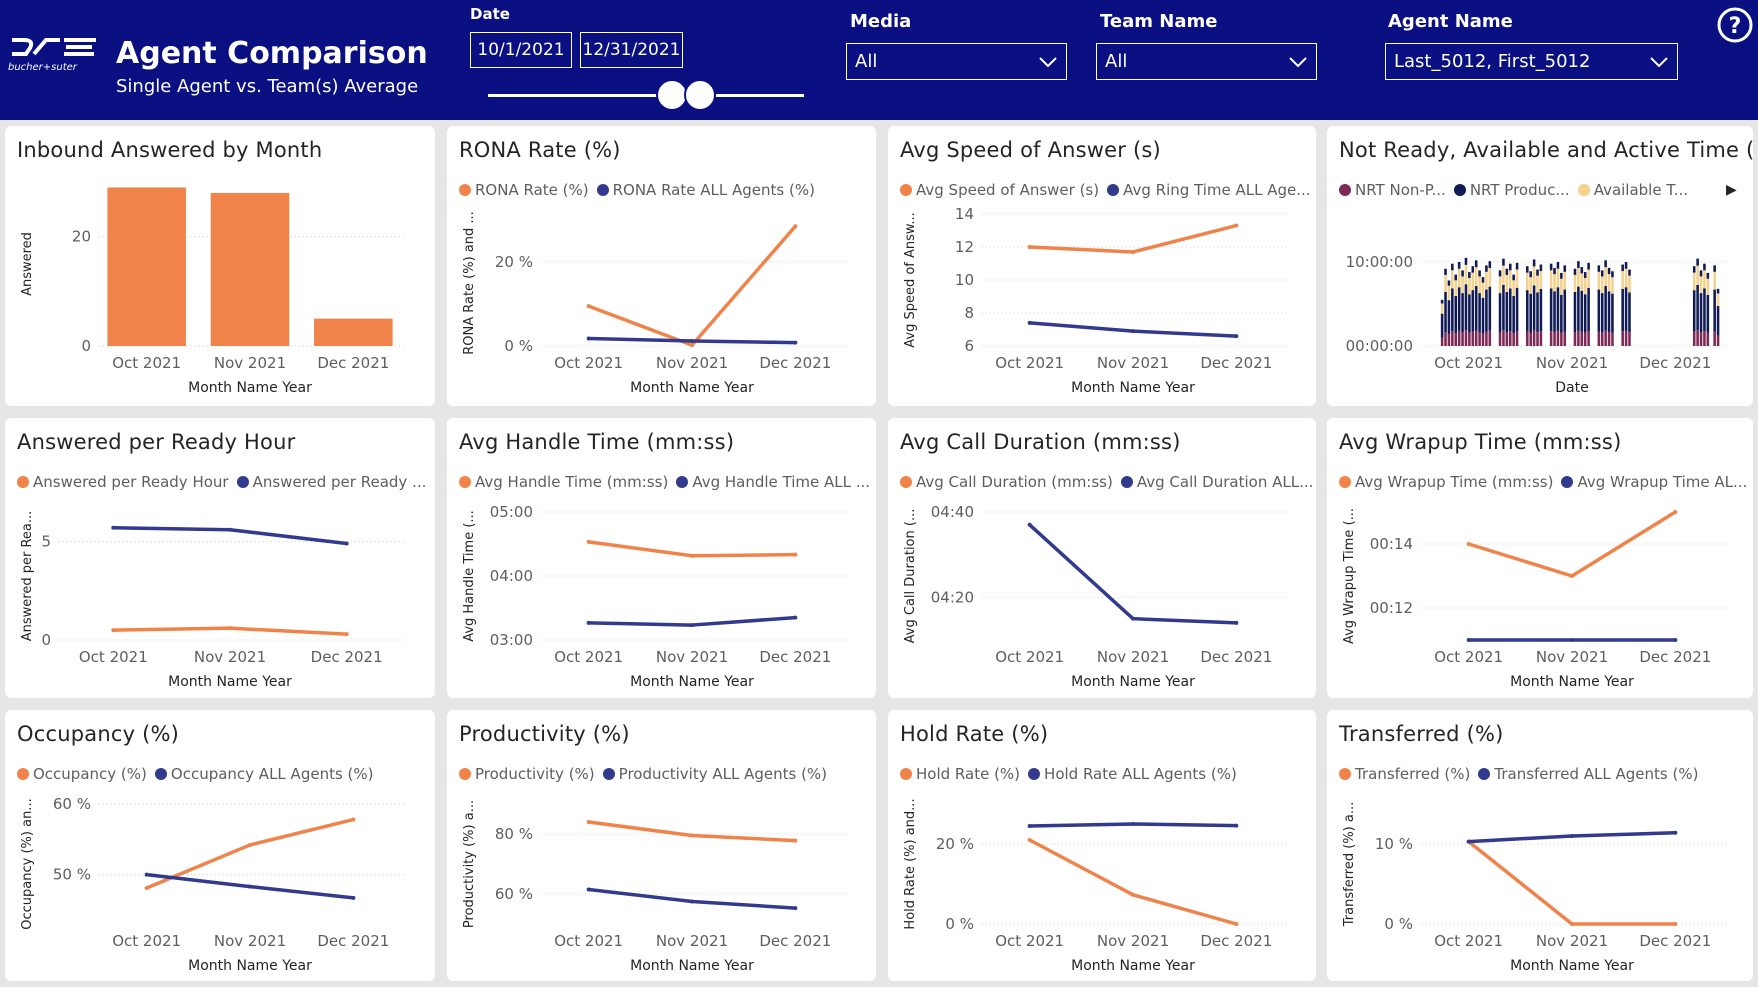  I want to click on data-point-rona-rate-all-agents-oct-2021, so click(588, 338).